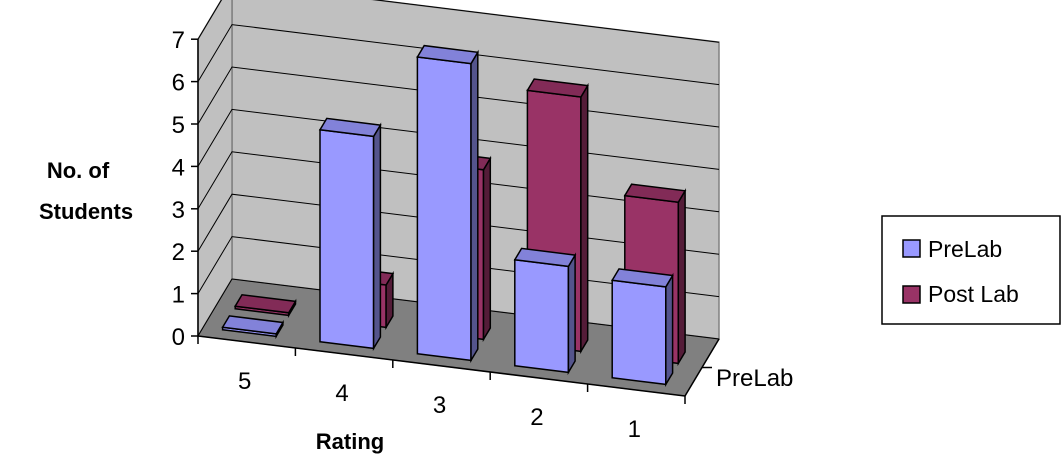  I want to click on bar-prelab-1-side, so click(669, 330).